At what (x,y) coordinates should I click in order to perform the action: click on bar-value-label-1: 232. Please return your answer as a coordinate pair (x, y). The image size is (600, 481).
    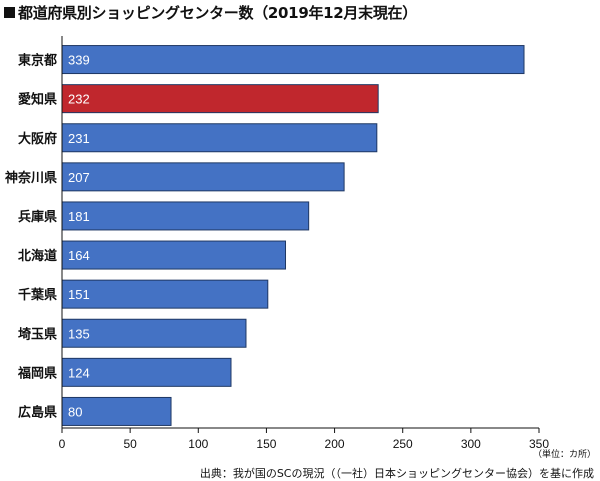
    Looking at the image, I should click on (79, 99).